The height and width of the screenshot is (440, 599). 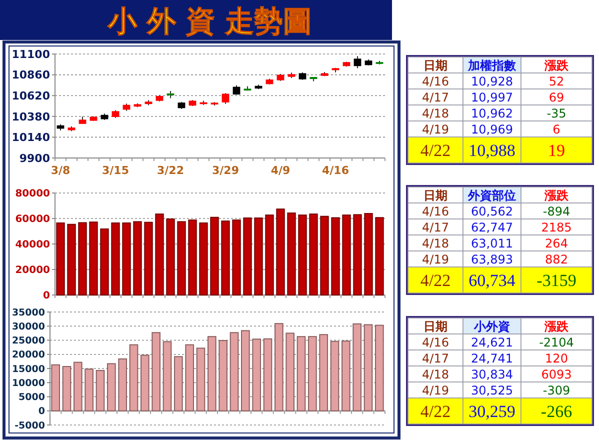 What do you see at coordinates (556, 343) in the screenshot?
I see `text: -2104` at bounding box center [556, 343].